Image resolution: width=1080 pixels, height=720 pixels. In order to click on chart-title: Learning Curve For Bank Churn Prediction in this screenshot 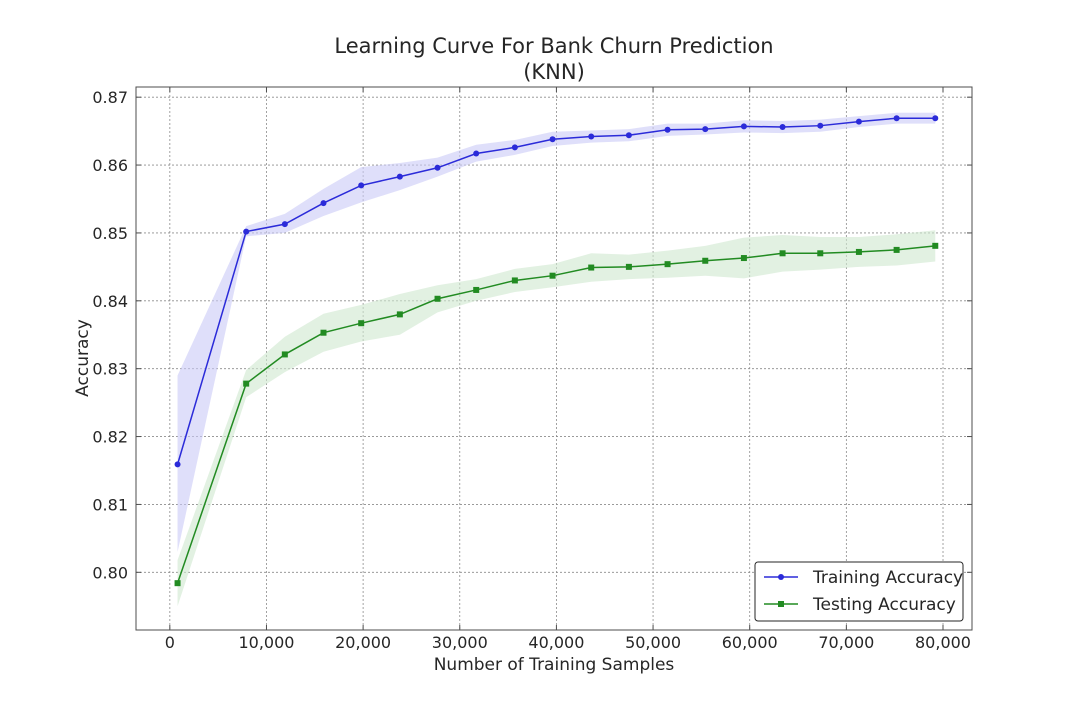, I will do `click(553, 46)`.